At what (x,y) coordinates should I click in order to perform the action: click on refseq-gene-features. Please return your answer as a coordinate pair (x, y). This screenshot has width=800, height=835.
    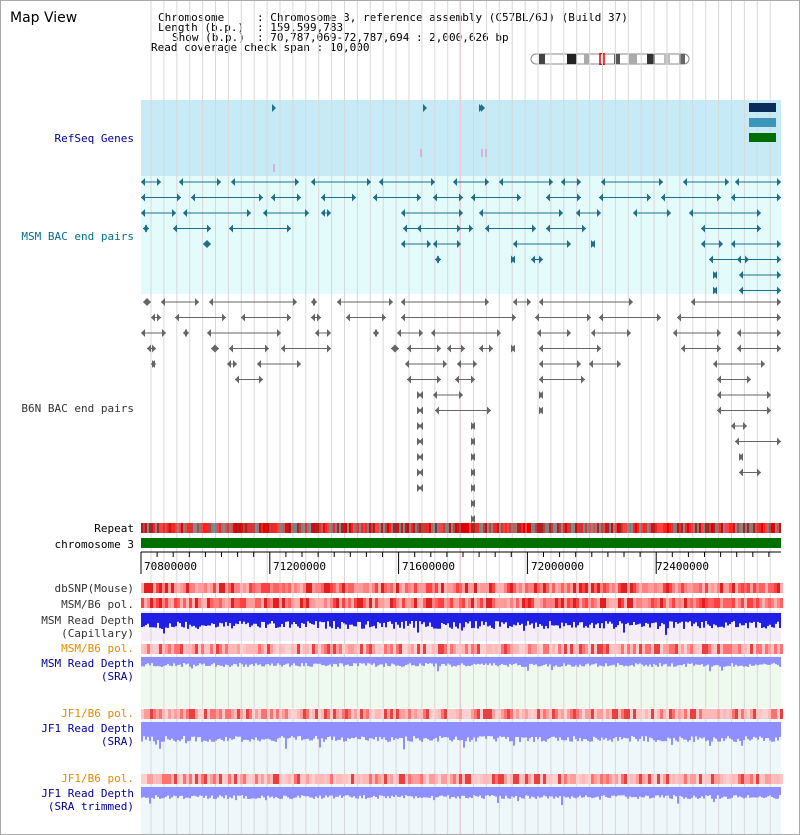
    Looking at the image, I should click on (524, 137).